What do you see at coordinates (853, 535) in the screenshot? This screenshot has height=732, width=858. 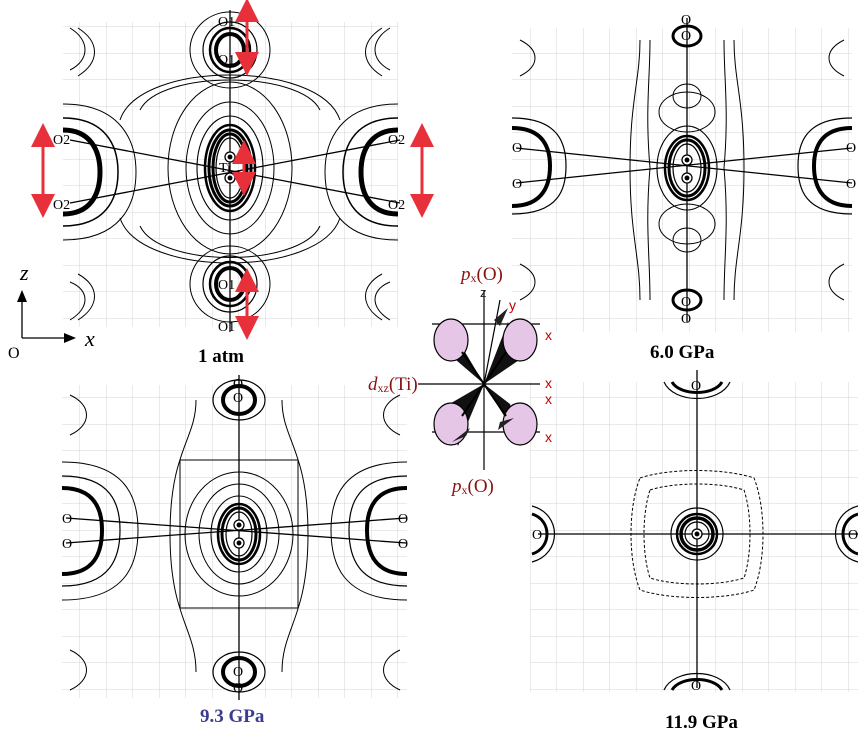 I see `p4-label-right: O` at bounding box center [853, 535].